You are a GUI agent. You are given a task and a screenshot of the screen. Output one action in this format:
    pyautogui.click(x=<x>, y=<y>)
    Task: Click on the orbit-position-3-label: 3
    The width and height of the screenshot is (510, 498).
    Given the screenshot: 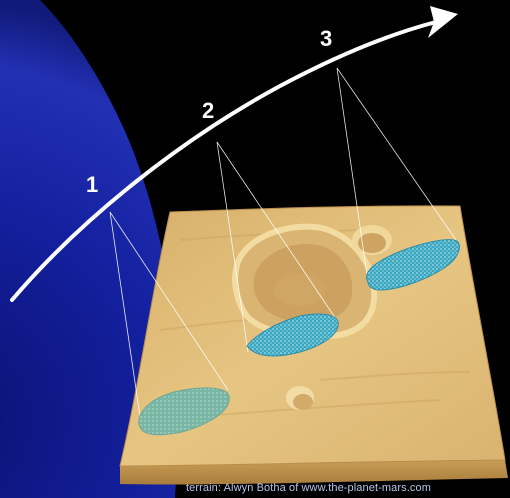 What is the action you would take?
    pyautogui.click(x=326, y=38)
    